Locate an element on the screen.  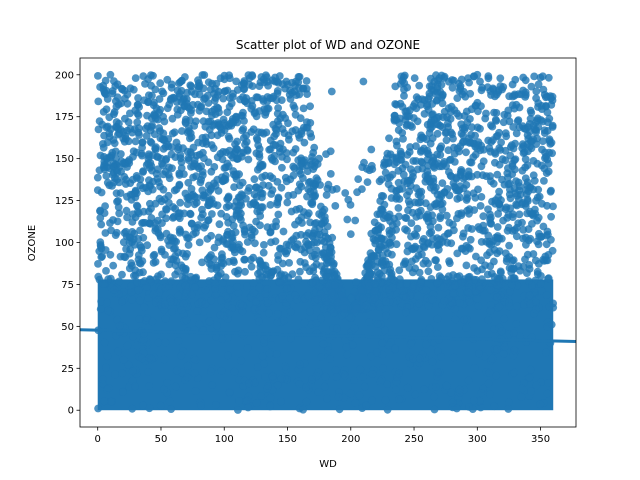
x-tick-label: 350 is located at coordinates (540, 439).